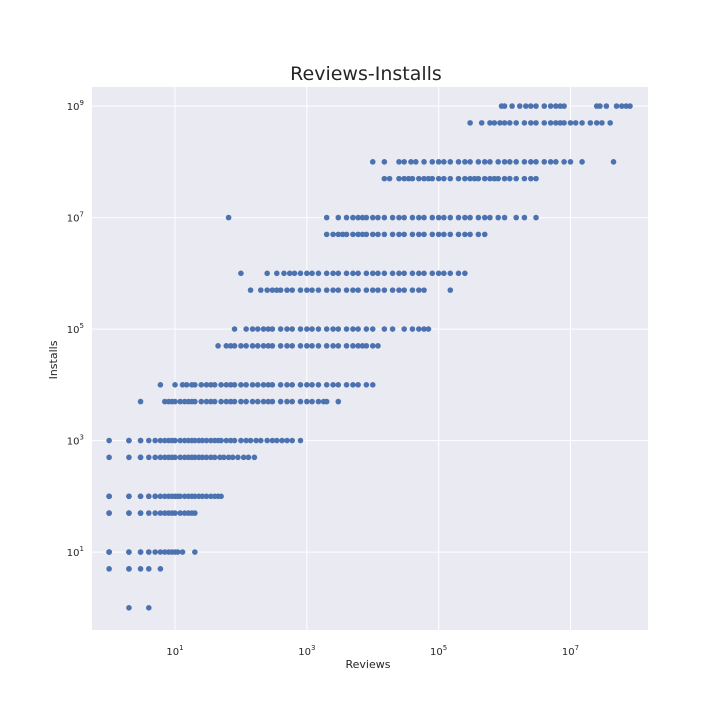 The height and width of the screenshot is (720, 720). Describe the element at coordinates (306, 651) in the screenshot. I see `x-tick-label: 103` at that location.